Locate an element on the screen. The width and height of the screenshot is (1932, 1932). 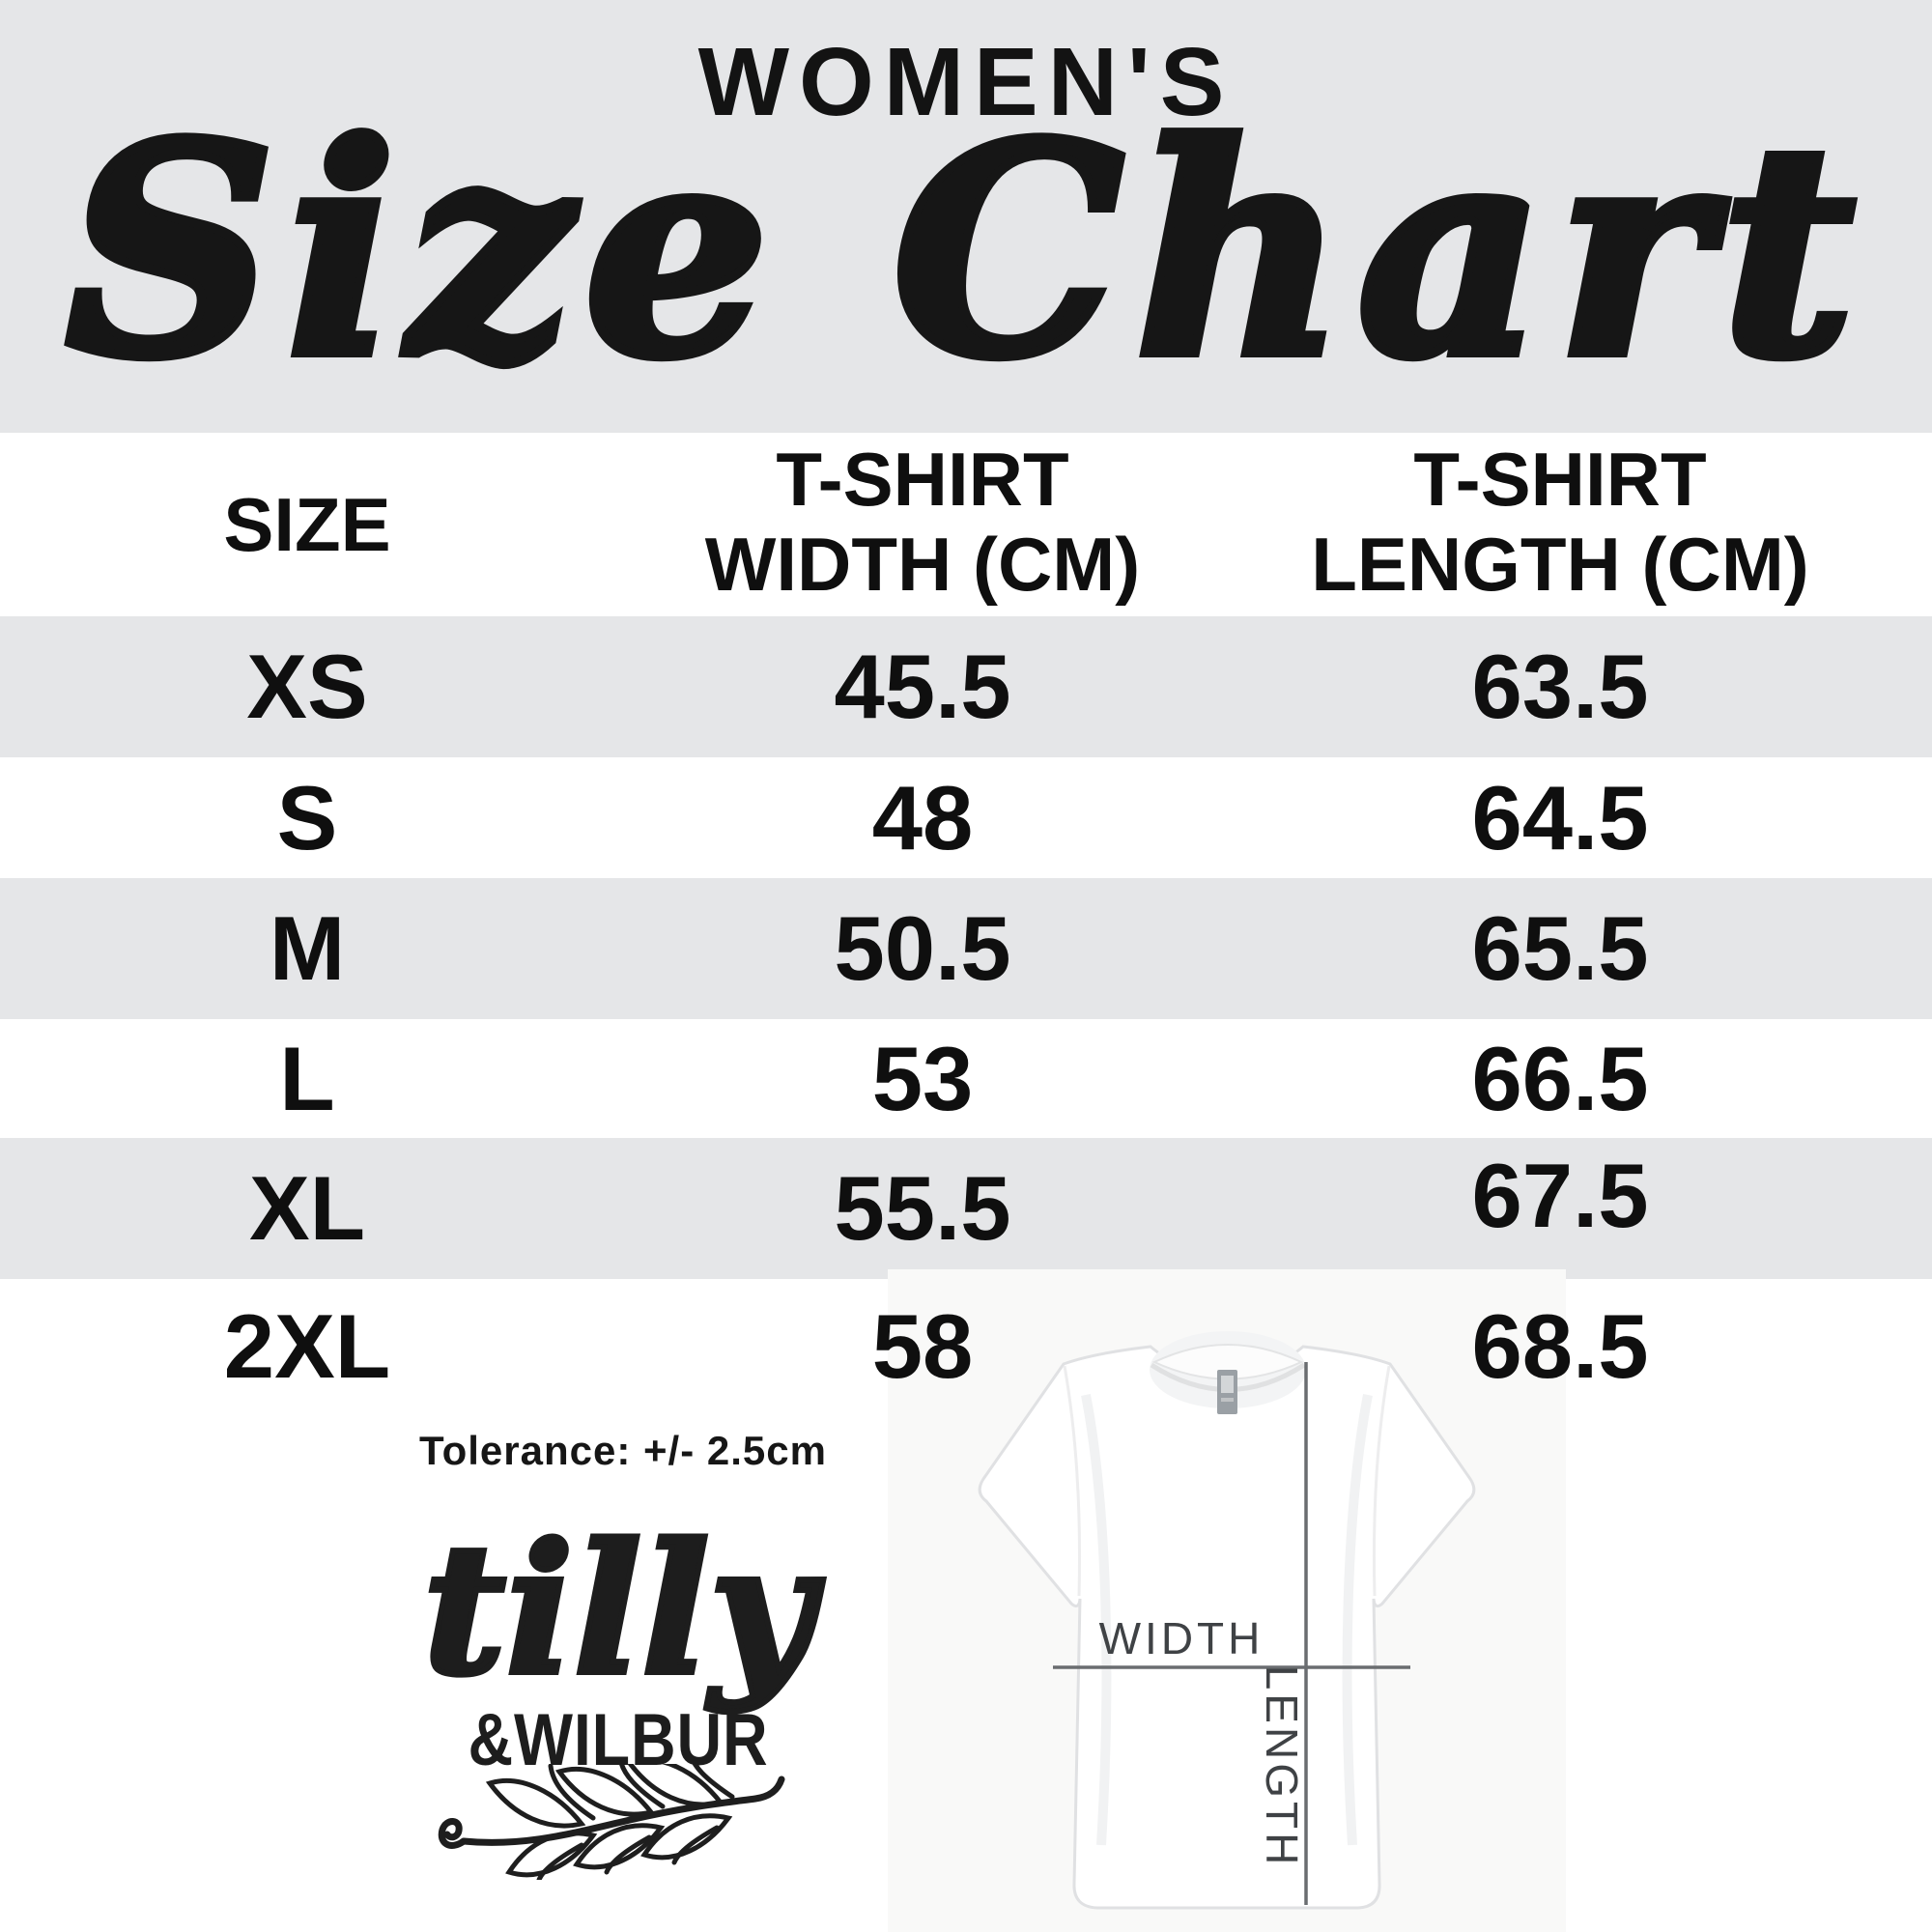
table-row: 2XL 58 68.5 is located at coordinates (966, 1346).